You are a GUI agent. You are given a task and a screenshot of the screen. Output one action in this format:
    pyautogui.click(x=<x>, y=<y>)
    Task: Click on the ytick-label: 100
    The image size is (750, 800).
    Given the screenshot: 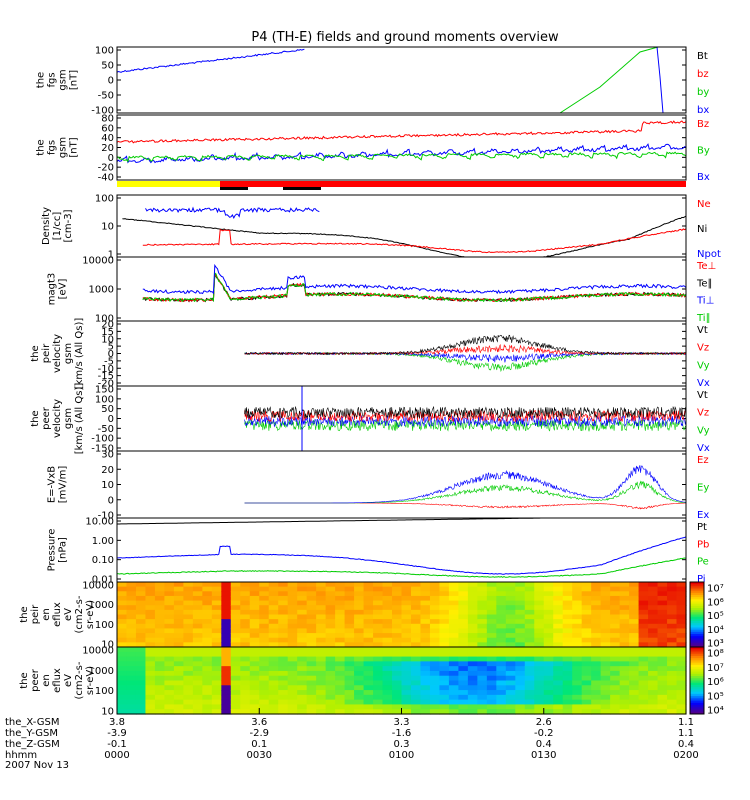 What is the action you would take?
    pyautogui.click(x=104, y=319)
    